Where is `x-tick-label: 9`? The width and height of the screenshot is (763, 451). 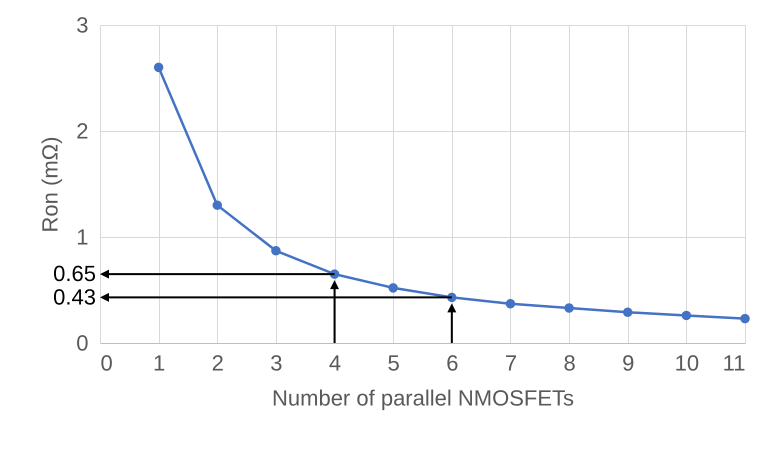 x-tick-label: 9 is located at coordinates (628, 363).